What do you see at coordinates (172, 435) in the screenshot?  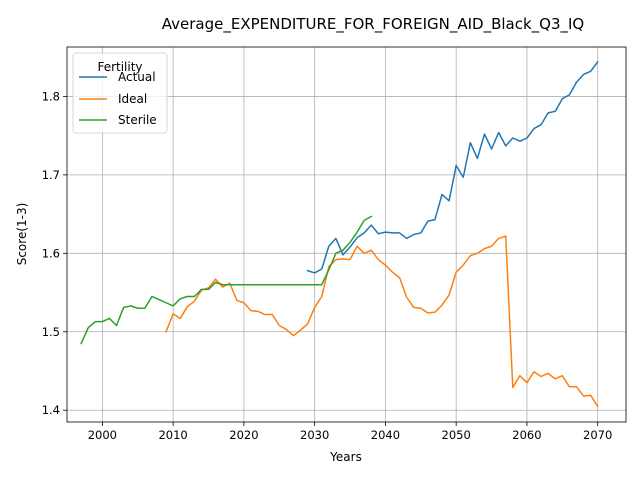 I see `x-tick-label: 2010` at bounding box center [172, 435].